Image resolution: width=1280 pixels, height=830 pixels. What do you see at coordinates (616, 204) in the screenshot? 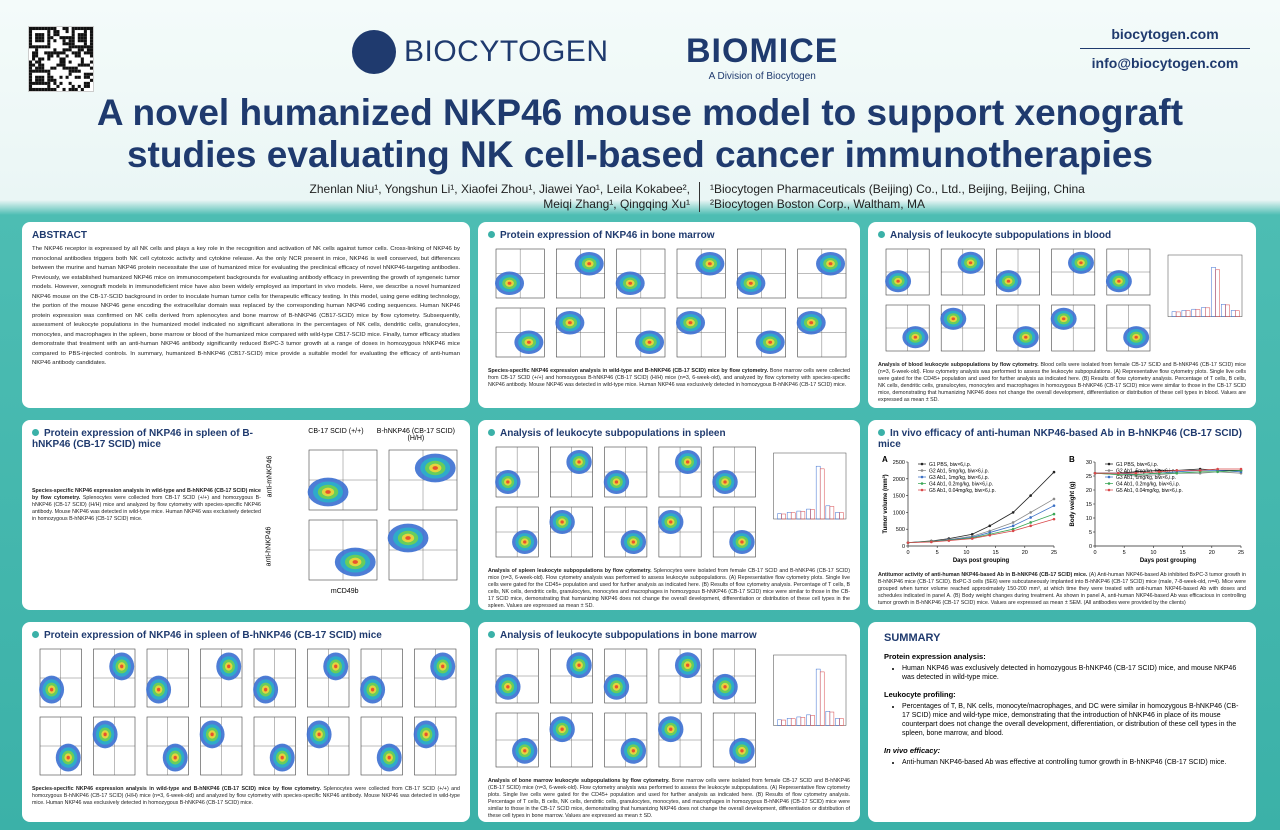
I see `author-line: Meiqi Zhang¹, Qingqing Xu¹` at bounding box center [616, 204].